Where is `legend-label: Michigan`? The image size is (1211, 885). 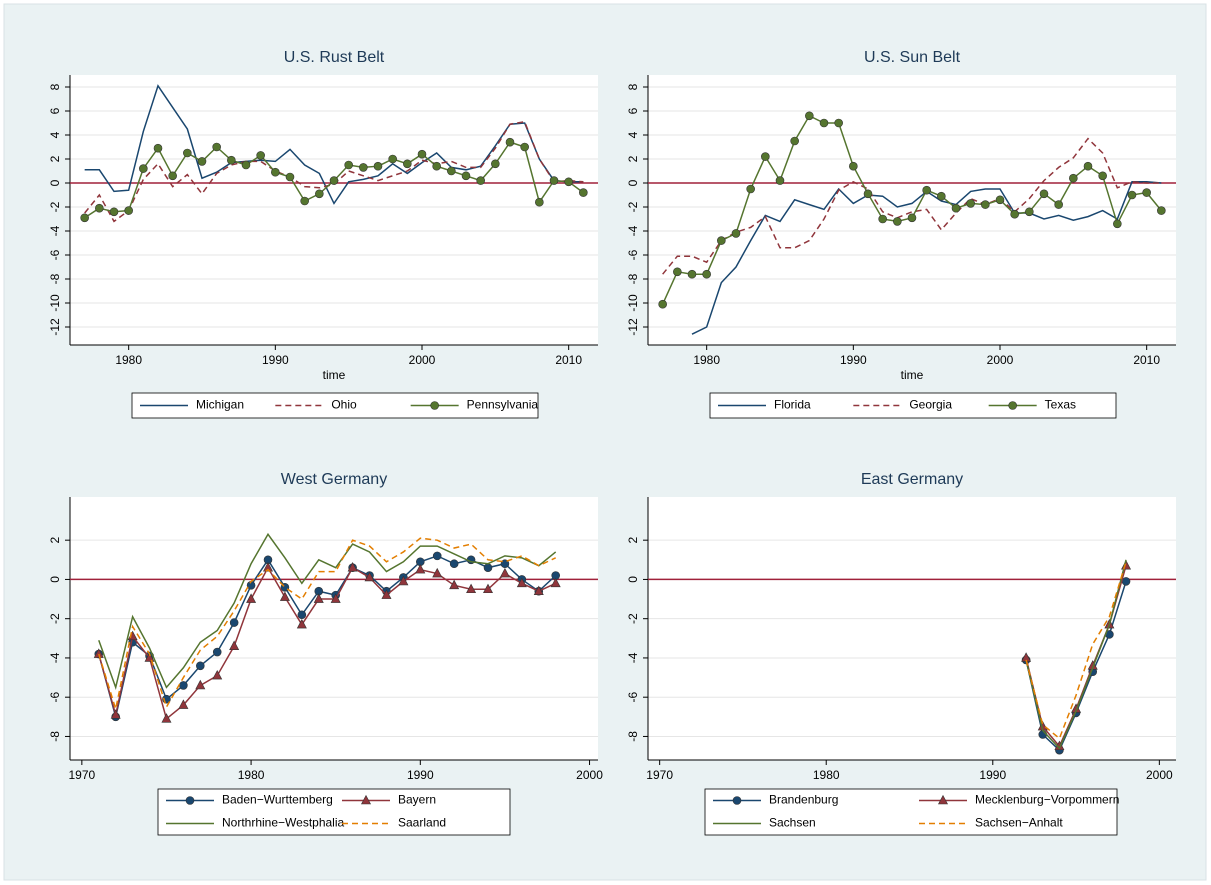
legend-label: Michigan is located at coordinates (220, 405).